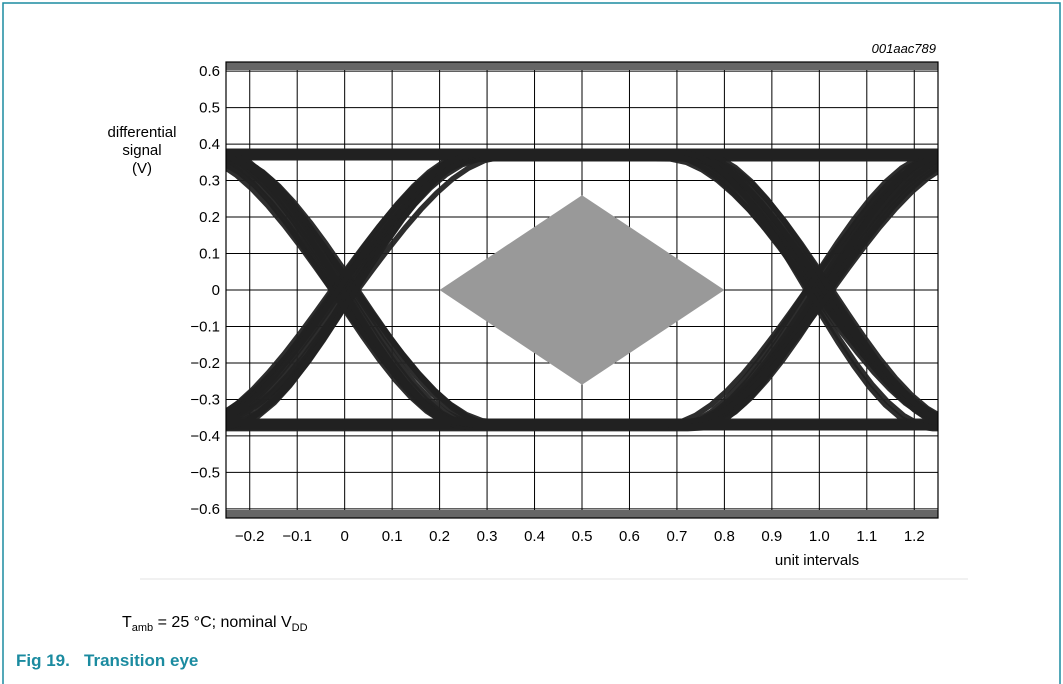 The height and width of the screenshot is (684, 1063). What do you see at coordinates (209, 181) in the screenshot?
I see `y-tick-label-3: 0.3` at bounding box center [209, 181].